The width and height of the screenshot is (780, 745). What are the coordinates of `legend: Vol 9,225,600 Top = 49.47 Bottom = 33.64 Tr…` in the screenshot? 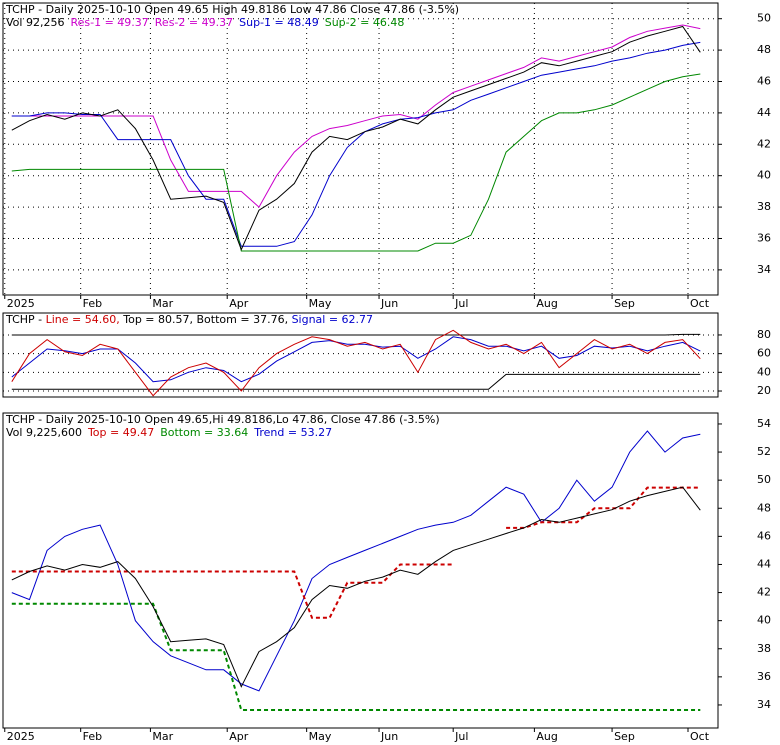 It's located at (169, 432).